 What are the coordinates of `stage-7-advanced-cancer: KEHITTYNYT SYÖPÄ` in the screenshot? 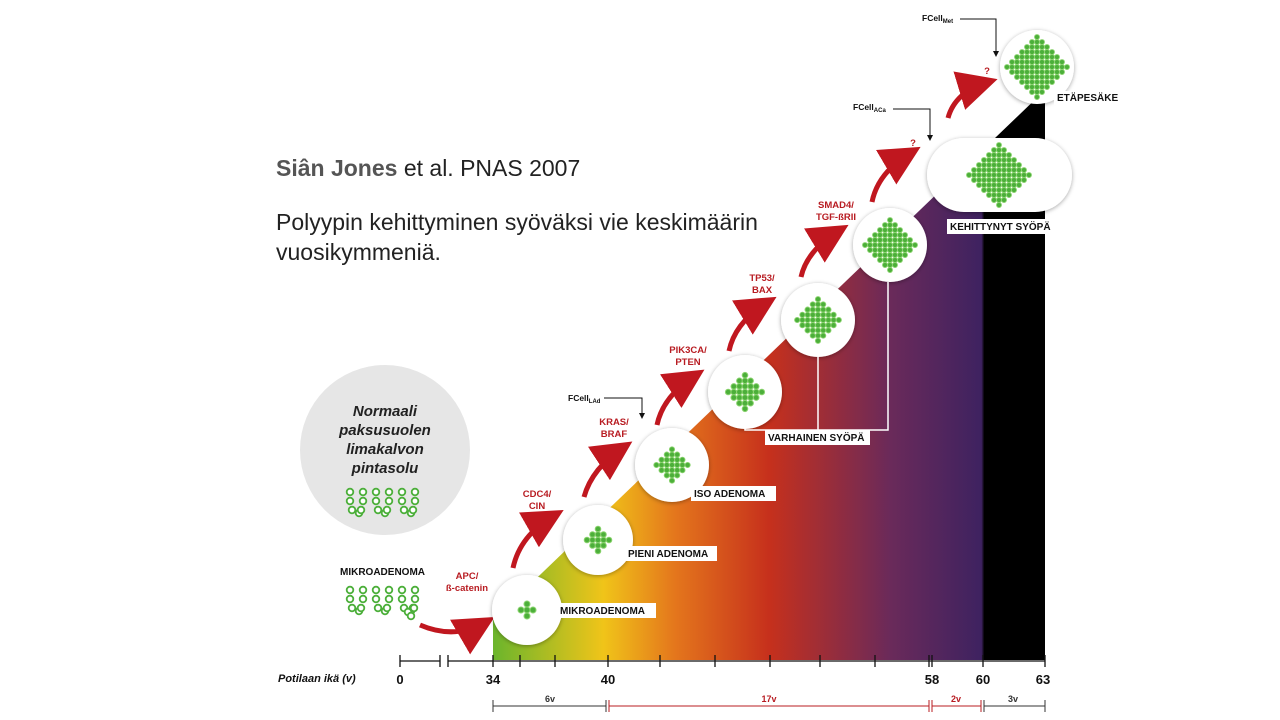 It's located at (999, 186).